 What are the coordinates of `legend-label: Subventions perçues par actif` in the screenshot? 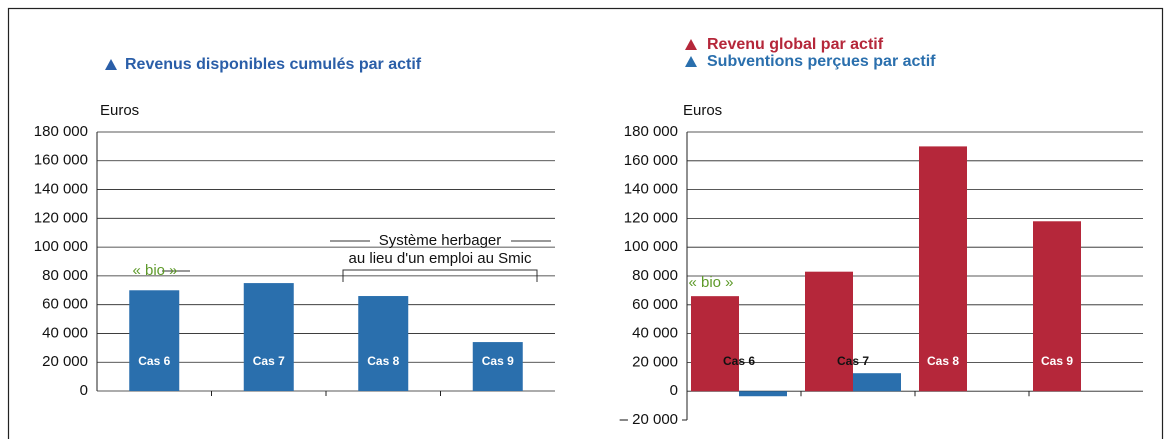 It's located at (821, 61).